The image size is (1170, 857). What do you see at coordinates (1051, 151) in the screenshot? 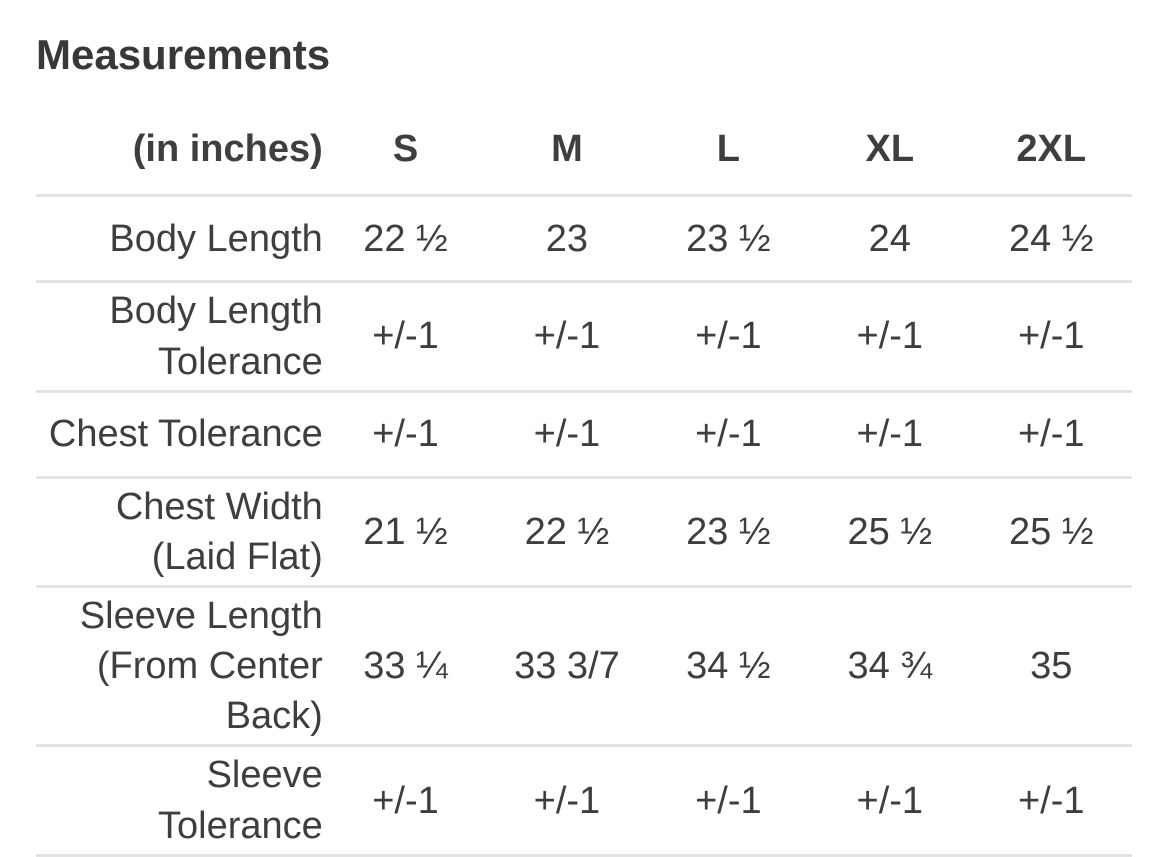
I see `size-header-2xl: 2XL` at bounding box center [1051, 151].